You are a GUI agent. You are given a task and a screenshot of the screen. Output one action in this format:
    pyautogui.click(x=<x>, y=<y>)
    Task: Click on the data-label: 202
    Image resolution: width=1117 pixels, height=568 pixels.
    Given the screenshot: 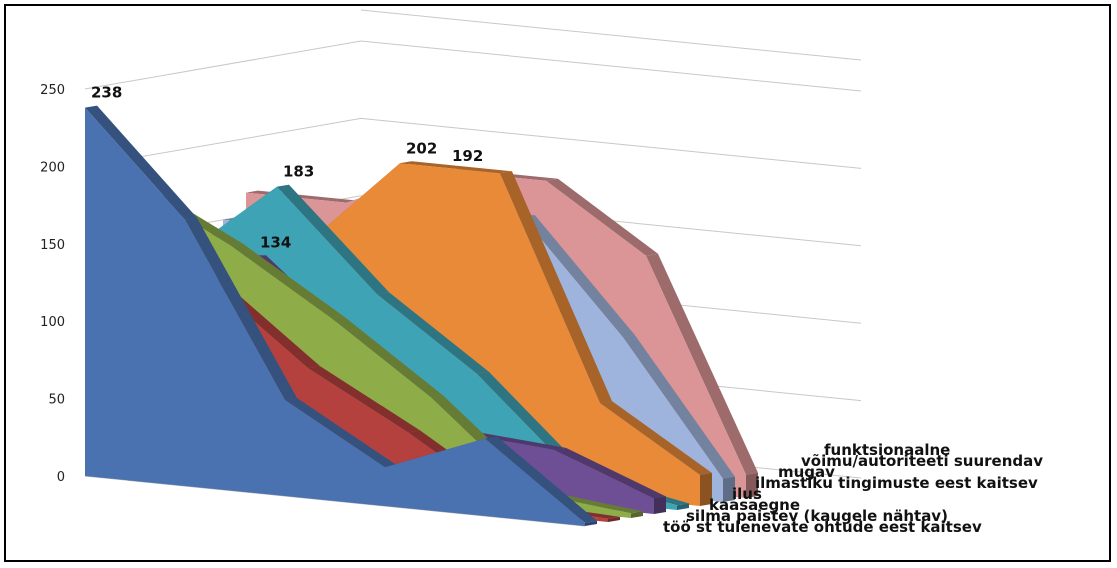 What is the action you would take?
    pyautogui.click(x=421, y=148)
    